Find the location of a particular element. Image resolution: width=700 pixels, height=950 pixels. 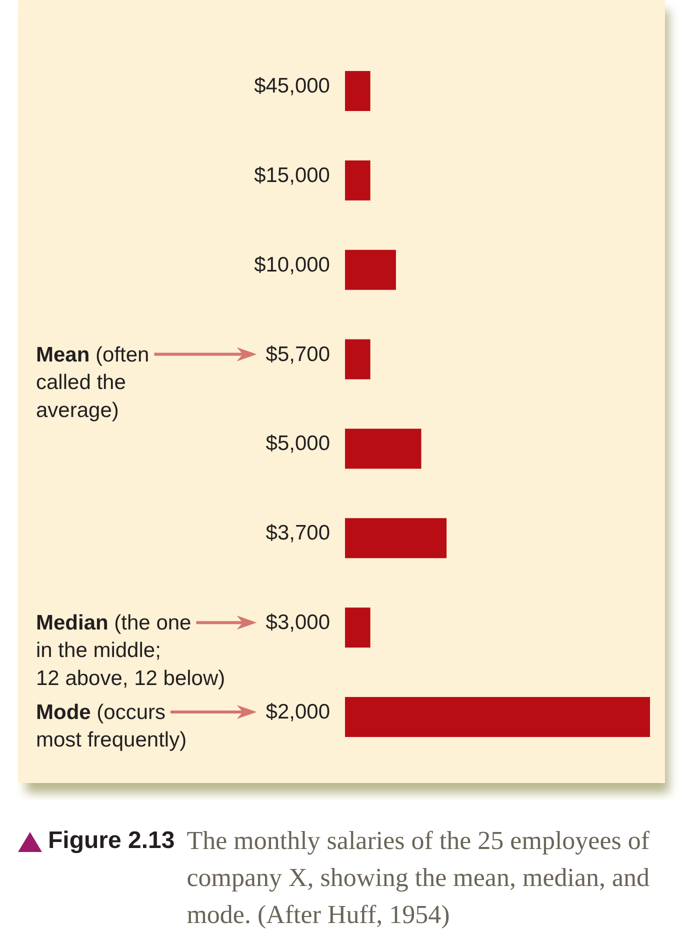

text: Figure 2.13 is located at coordinates (111, 841).